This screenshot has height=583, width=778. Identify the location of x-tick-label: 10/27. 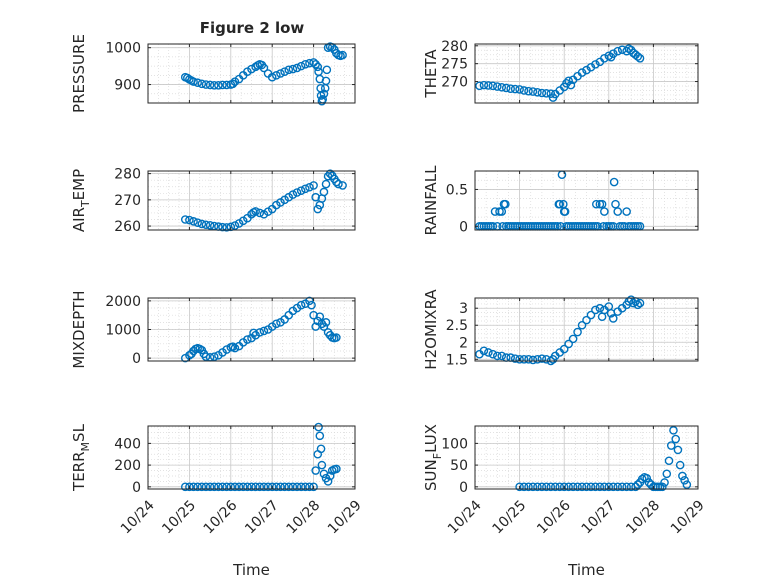
(599, 517).